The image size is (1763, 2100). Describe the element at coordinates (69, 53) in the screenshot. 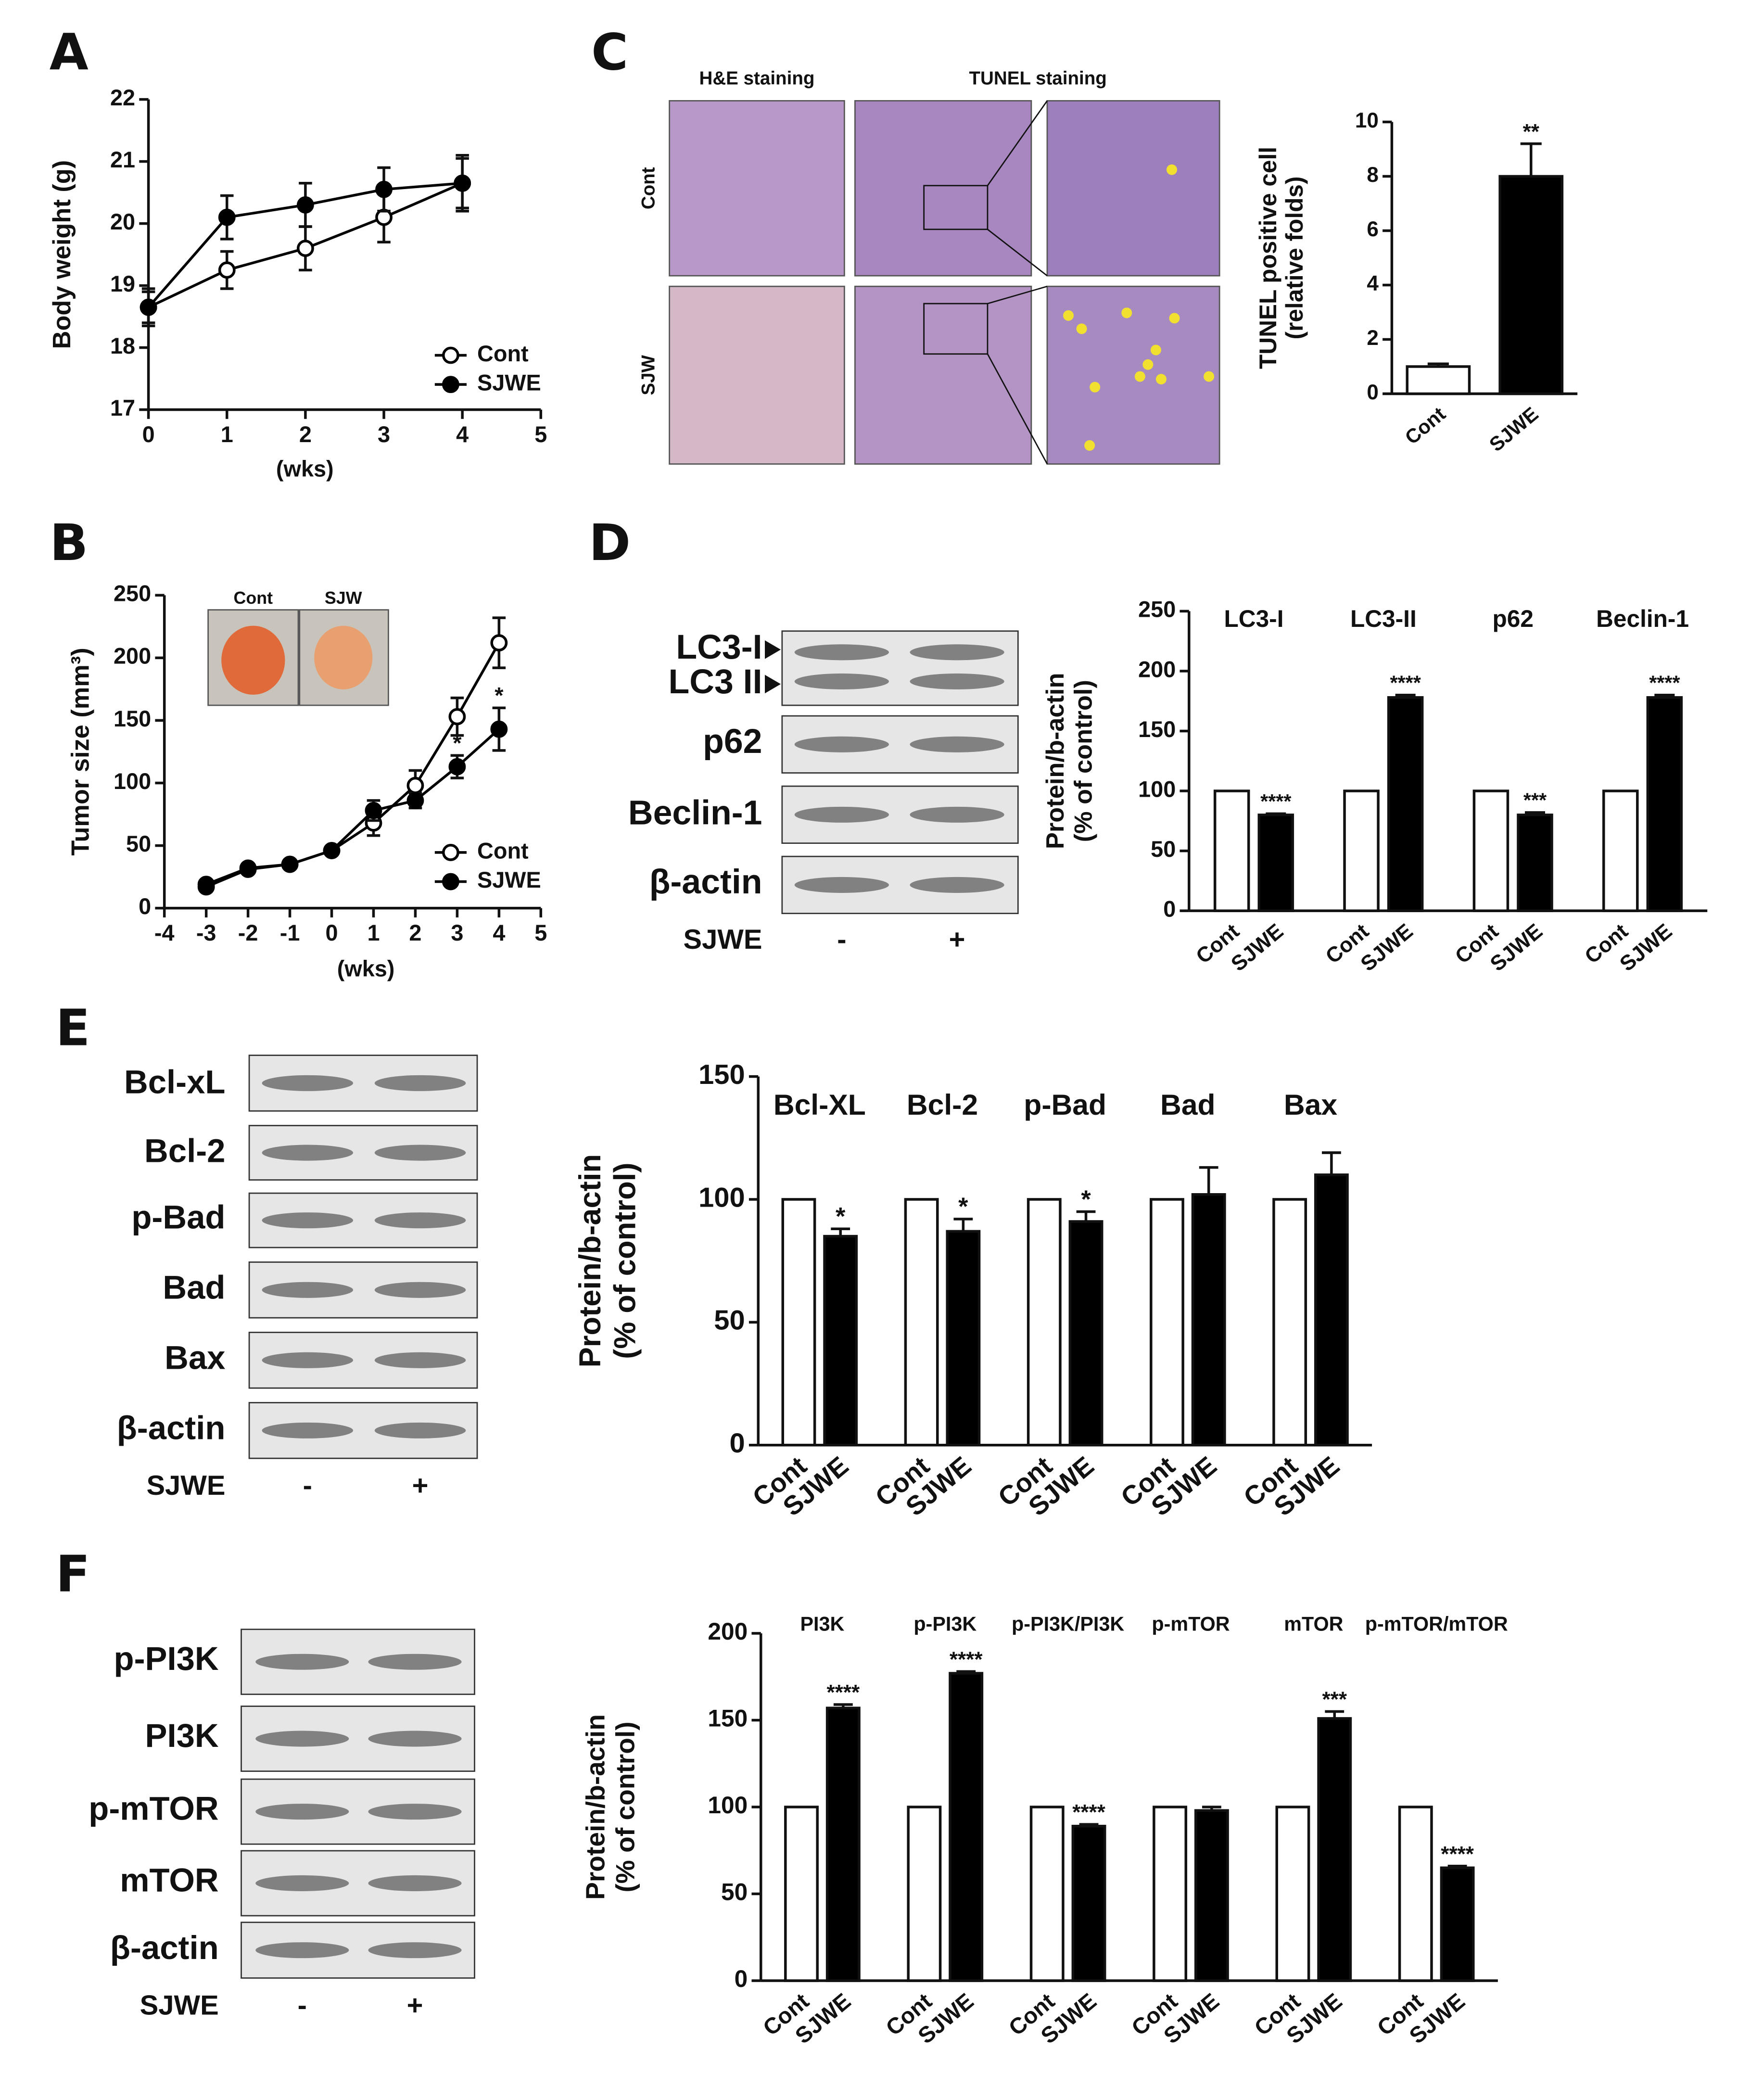

I see `panel-label: A` at that location.